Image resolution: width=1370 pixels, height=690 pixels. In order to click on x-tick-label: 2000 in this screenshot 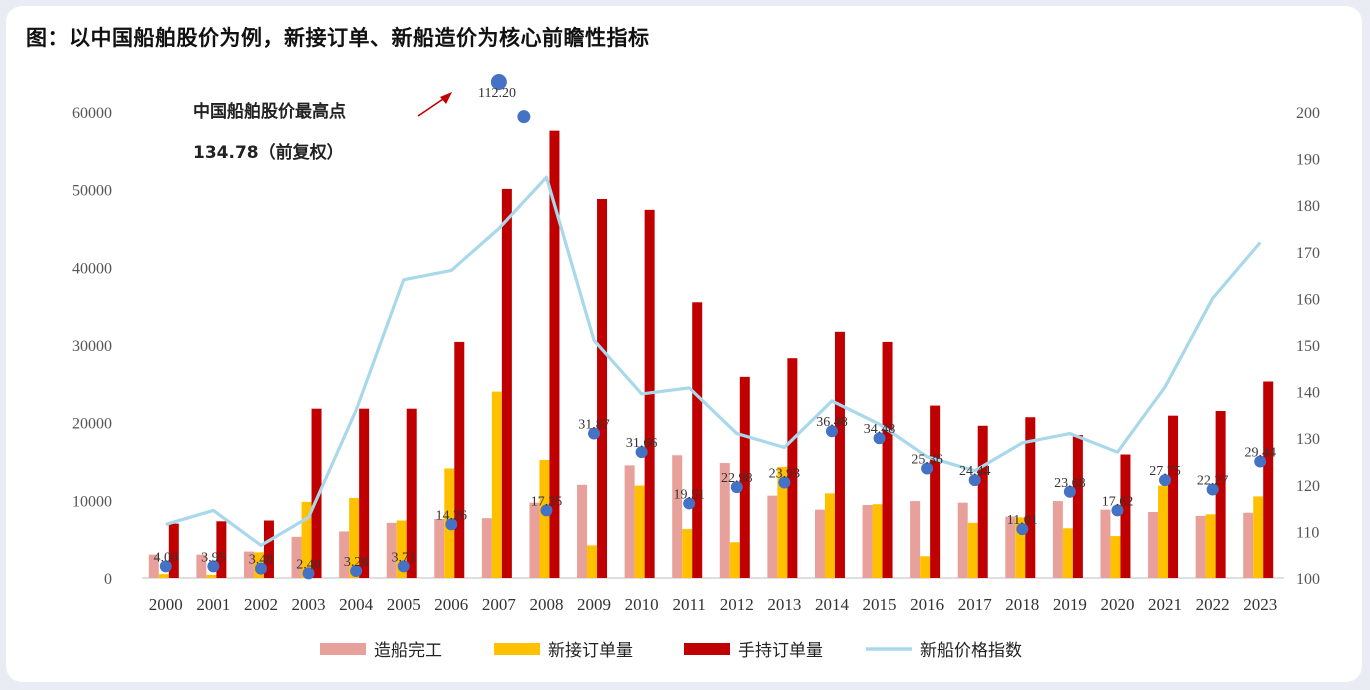, I will do `click(166, 604)`.